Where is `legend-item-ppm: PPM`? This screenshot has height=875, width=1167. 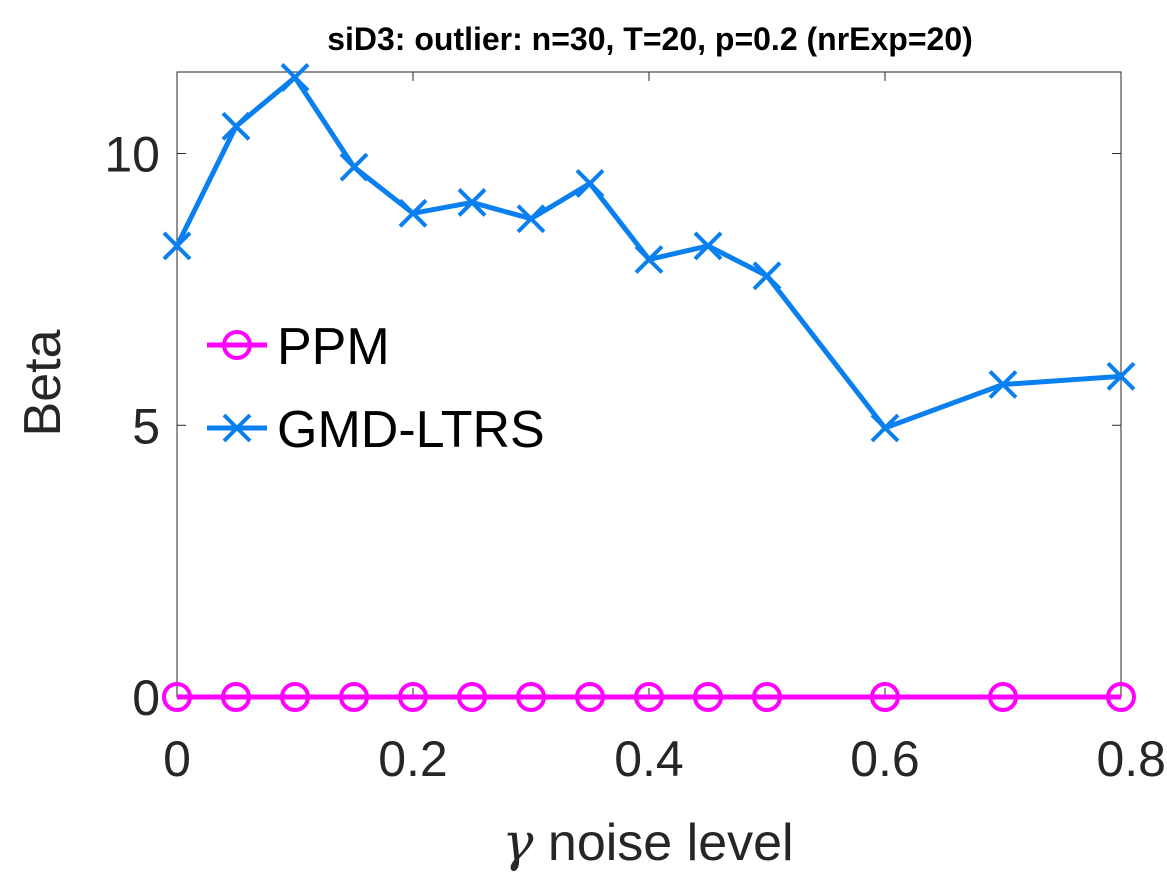
legend-item-ppm: PPM is located at coordinates (298, 347).